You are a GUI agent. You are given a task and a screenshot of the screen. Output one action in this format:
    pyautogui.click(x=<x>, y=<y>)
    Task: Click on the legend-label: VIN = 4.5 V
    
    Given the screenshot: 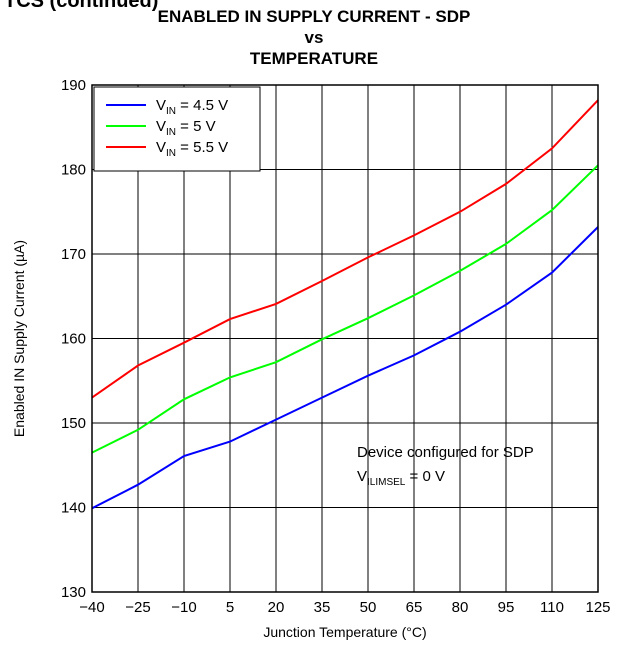 What is the action you would take?
    pyautogui.click(x=192, y=107)
    